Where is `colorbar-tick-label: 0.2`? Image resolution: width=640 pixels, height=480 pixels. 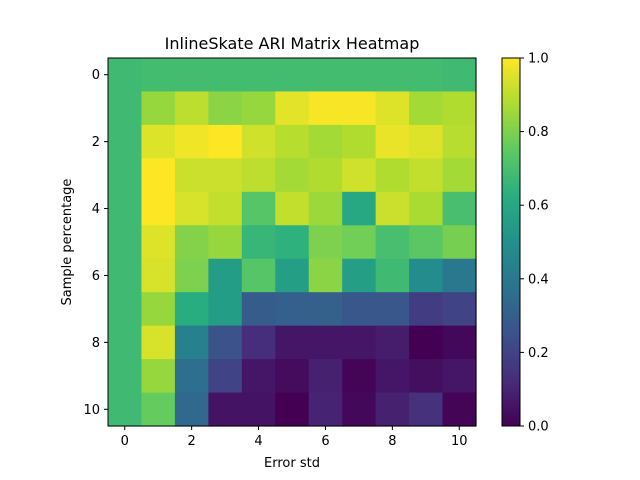
colorbar-tick-label: 0.2 is located at coordinates (538, 353).